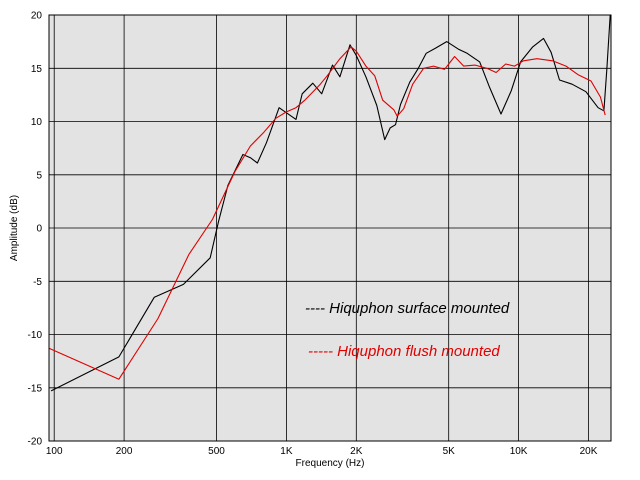  Describe the element at coordinates (39, 229) in the screenshot. I see `y-tick-label: 0` at that location.